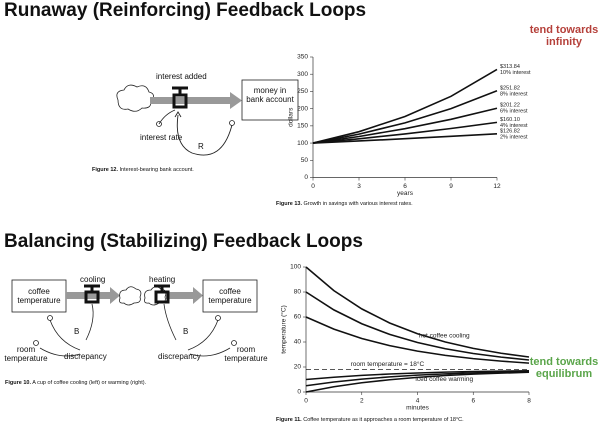 This screenshot has height=431, width=600. What do you see at coordinates (289, 420) in the screenshot?
I see `caption-figure: Figure 11.` at bounding box center [289, 420].